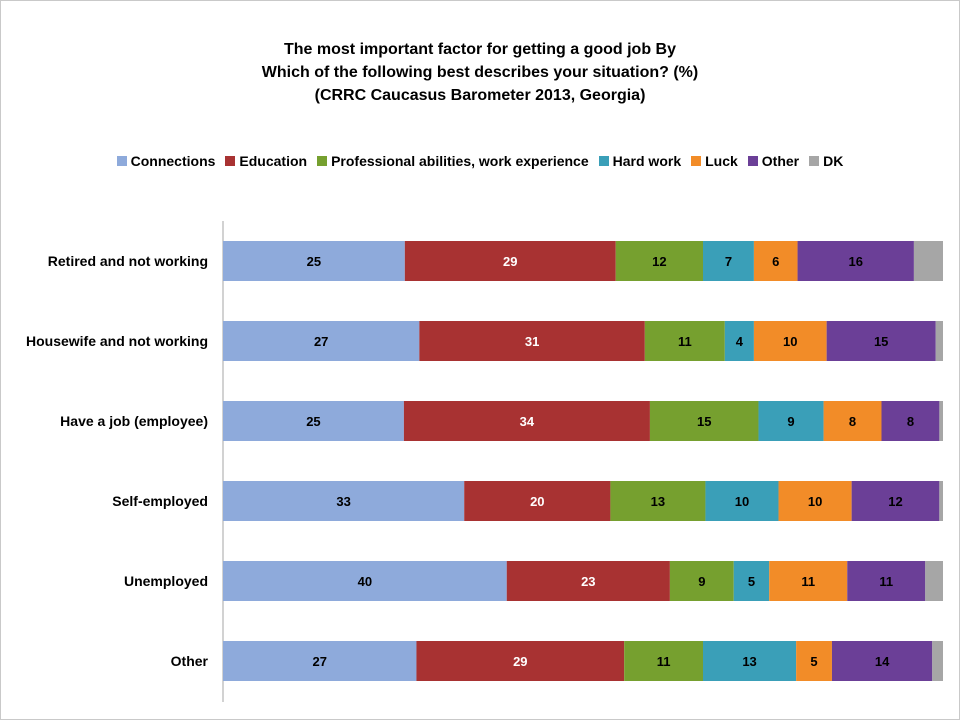  I want to click on data-label: 14, so click(882, 661).